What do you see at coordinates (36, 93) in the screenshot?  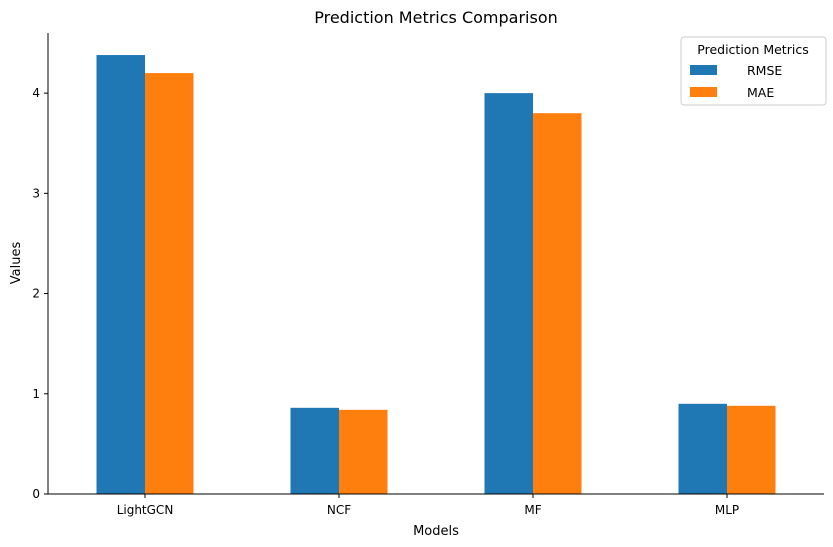 I see `y-tick-label: 4` at bounding box center [36, 93].